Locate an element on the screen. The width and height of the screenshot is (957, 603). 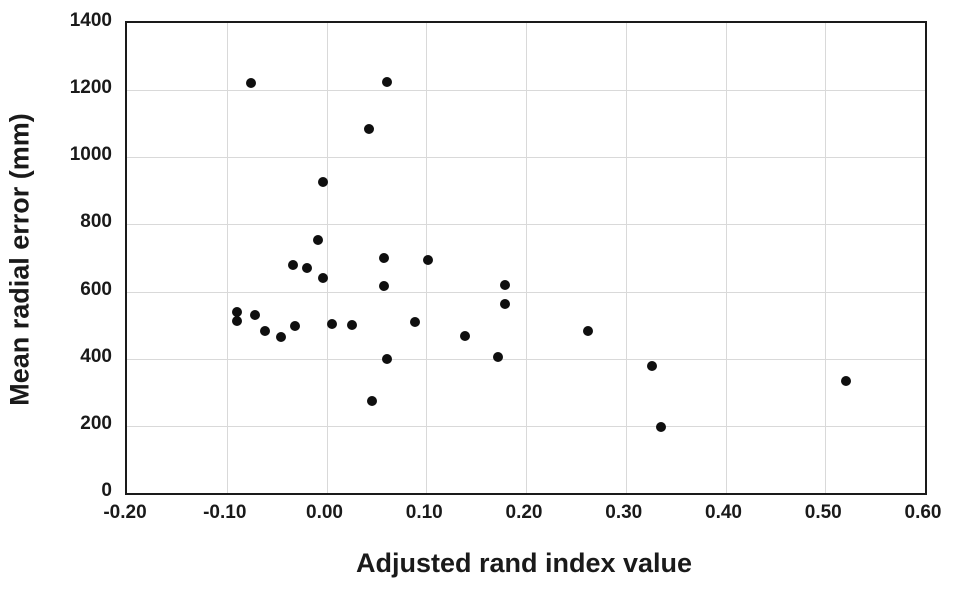
x-tick-label: -0.20 is located at coordinates (125, 512).